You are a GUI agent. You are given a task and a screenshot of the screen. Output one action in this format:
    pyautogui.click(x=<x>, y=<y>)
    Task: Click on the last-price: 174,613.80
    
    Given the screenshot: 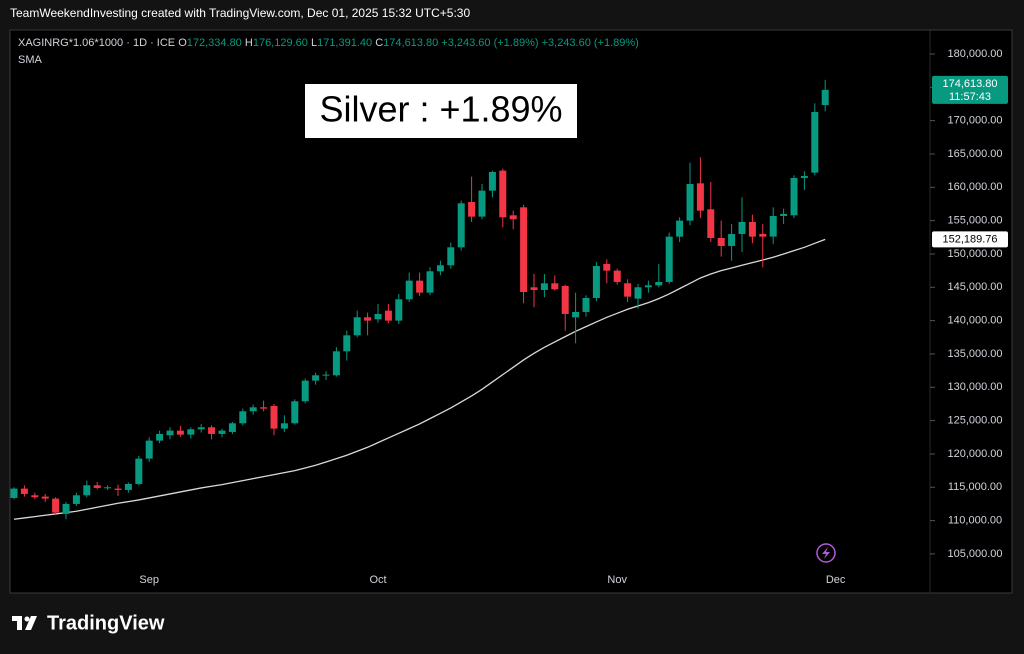 What is the action you would take?
    pyautogui.click(x=969, y=84)
    